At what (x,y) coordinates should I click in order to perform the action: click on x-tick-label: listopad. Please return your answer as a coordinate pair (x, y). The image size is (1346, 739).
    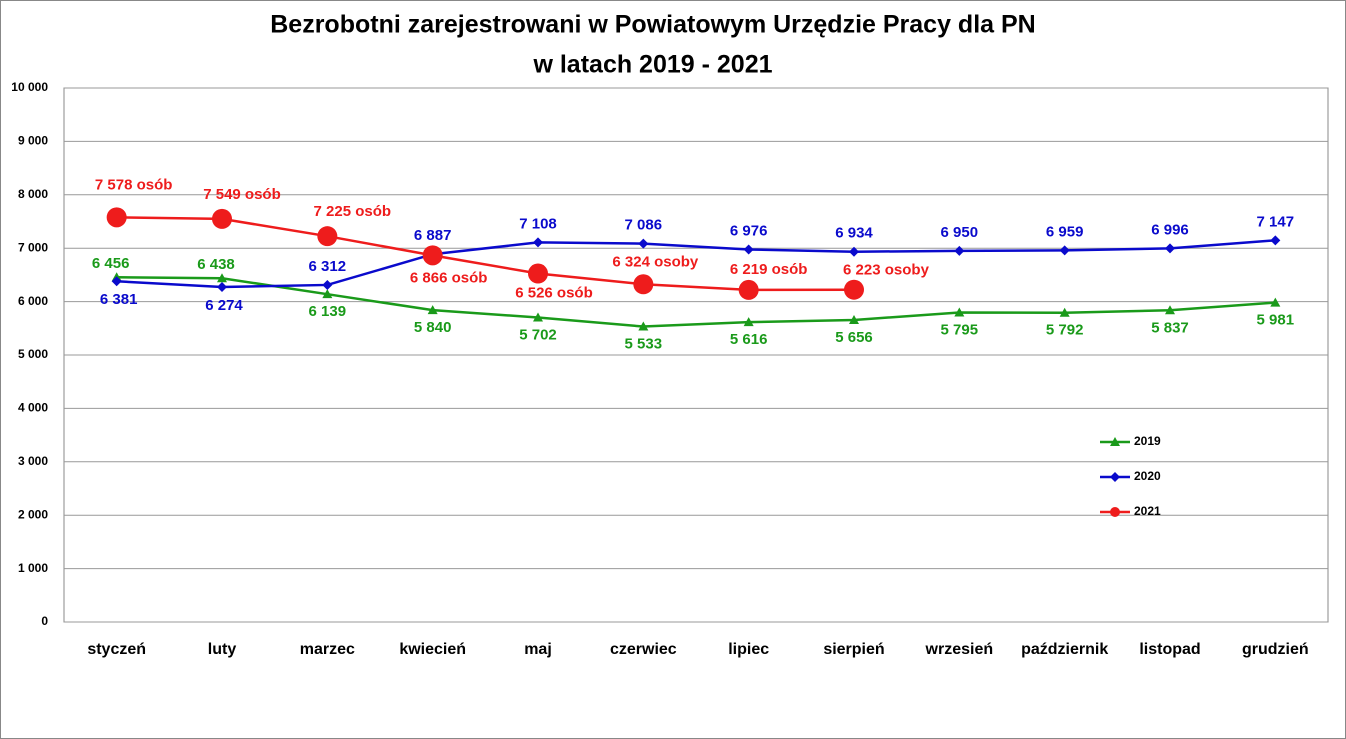
    Looking at the image, I should click on (1169, 649).